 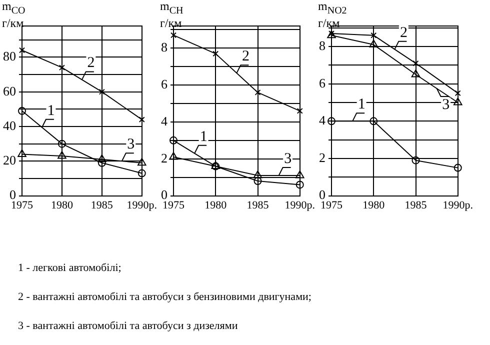 I want to click on text: 3 - вантажні автомобілі та автобуси з дизелями, so click(x=128, y=326).